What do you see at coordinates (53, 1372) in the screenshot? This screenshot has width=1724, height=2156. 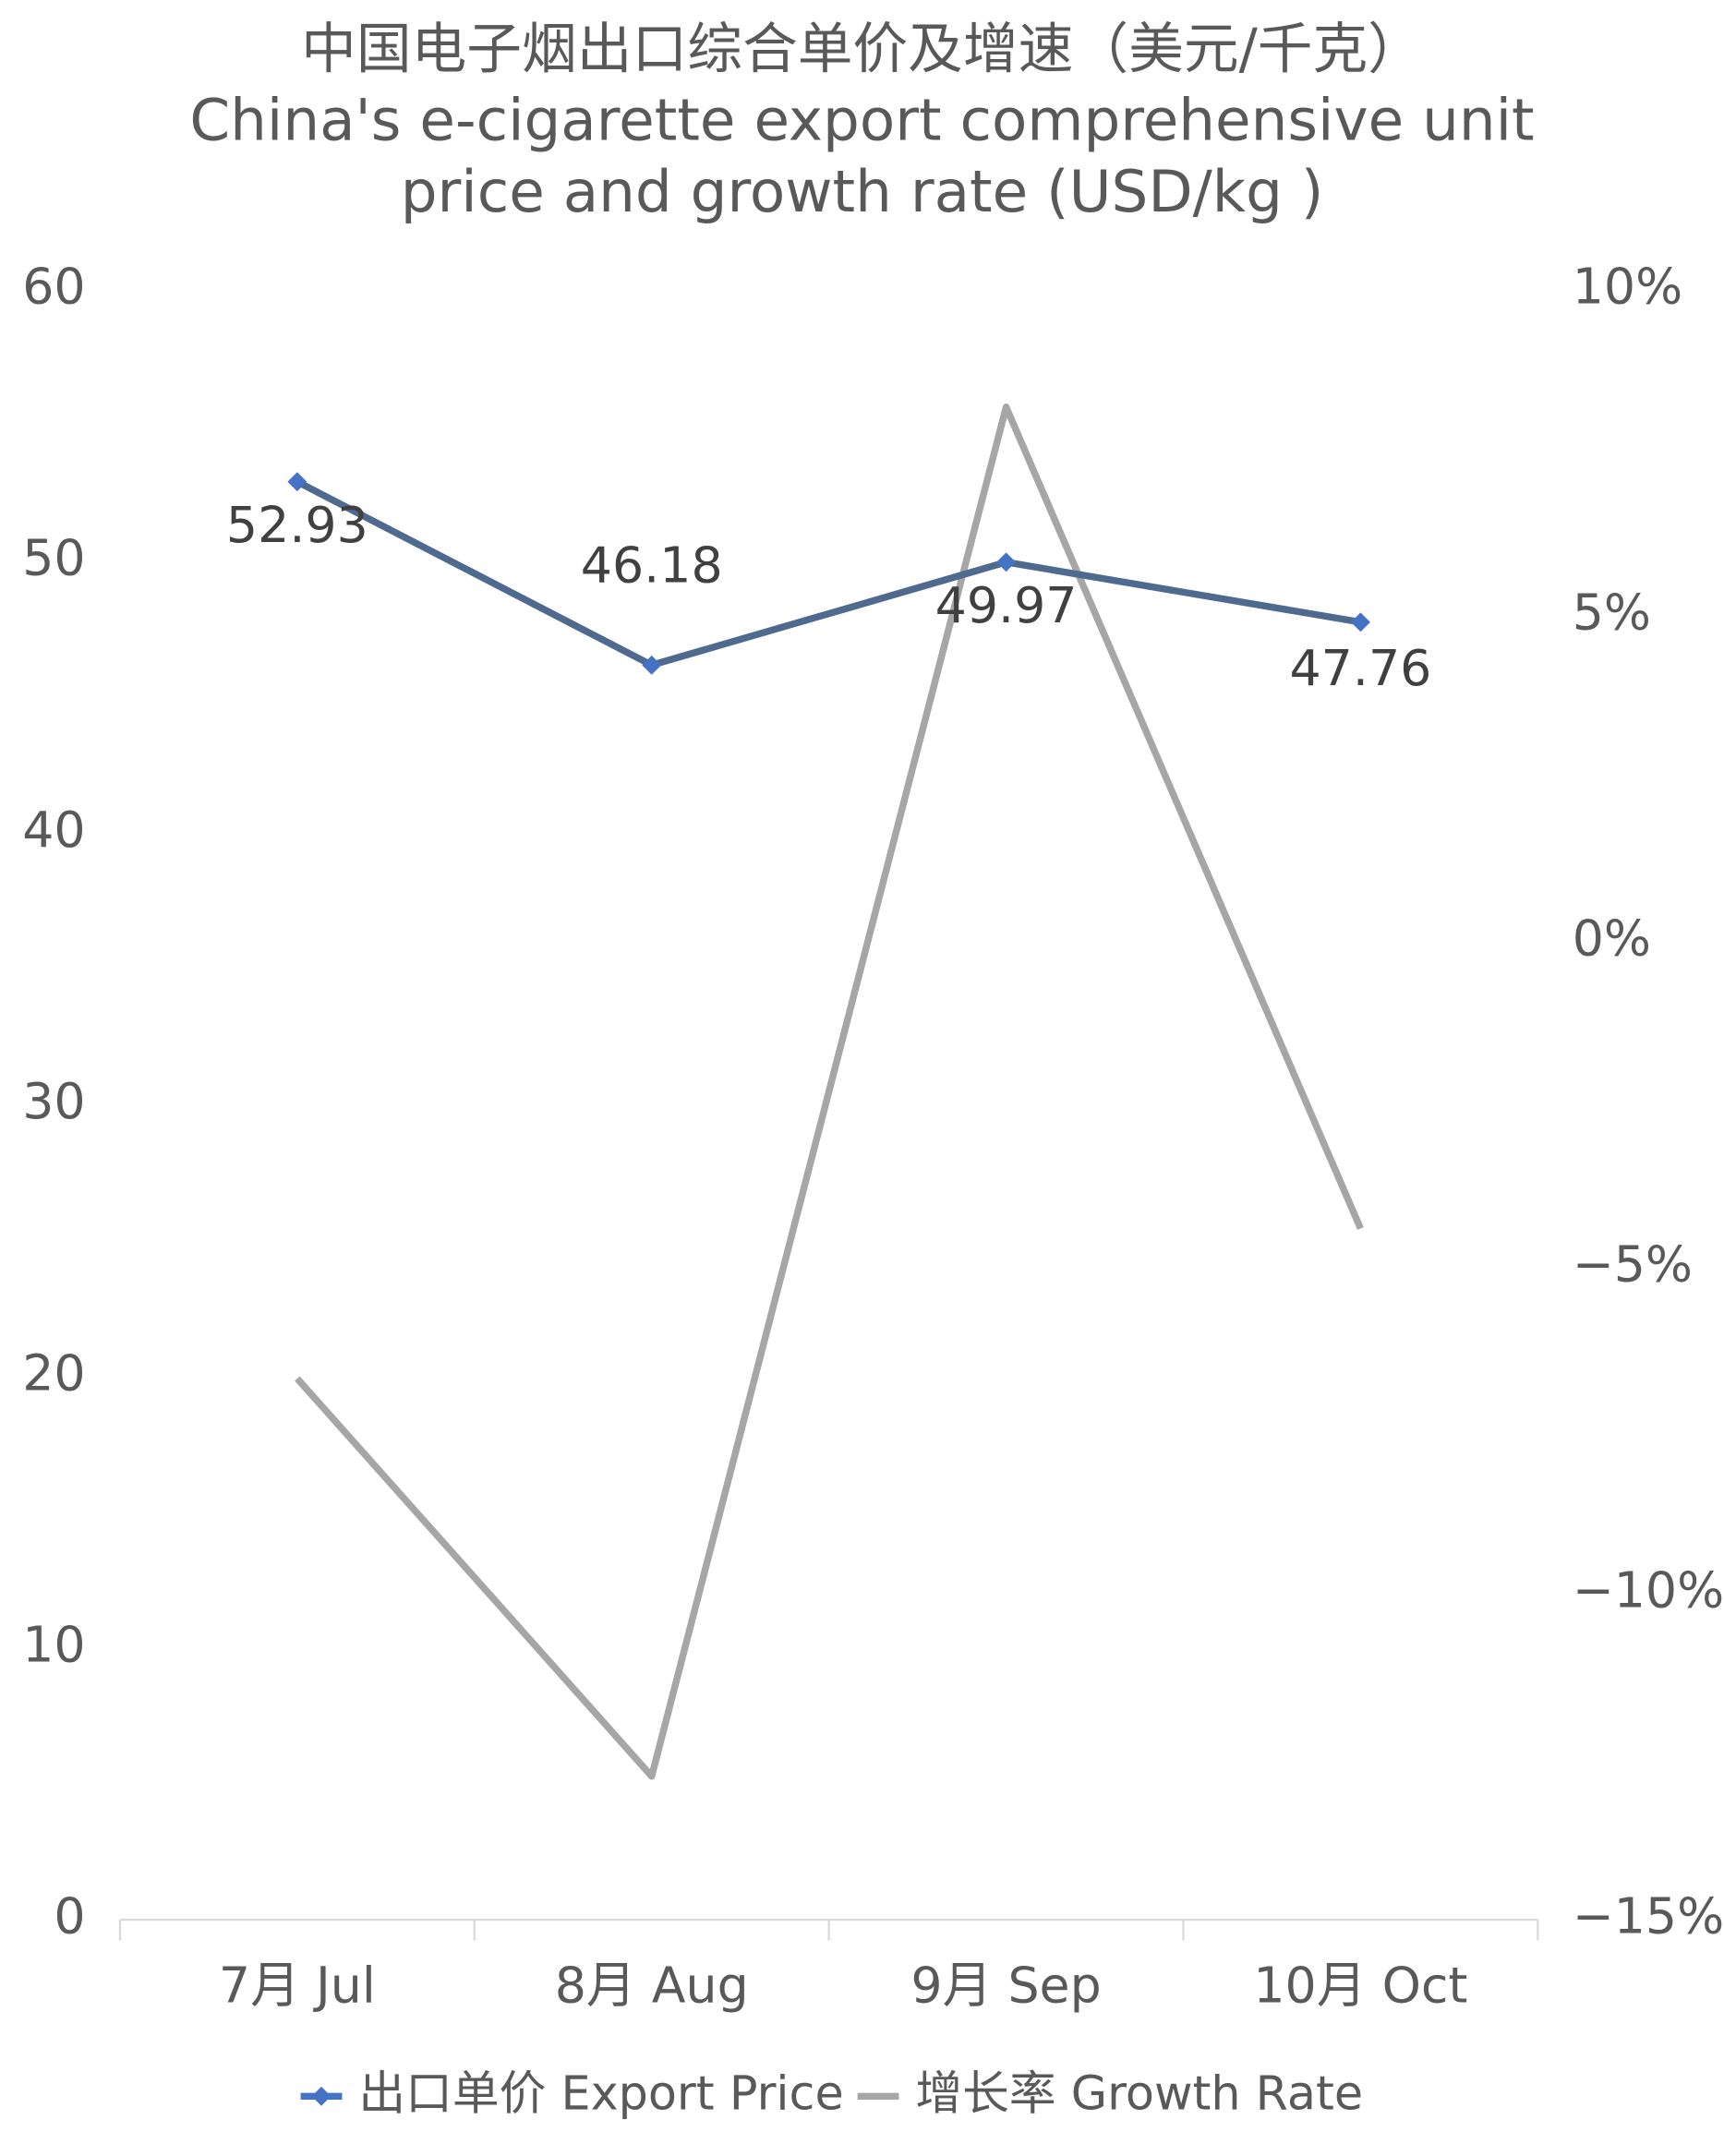 I see `y-tick-label: 20` at bounding box center [53, 1372].